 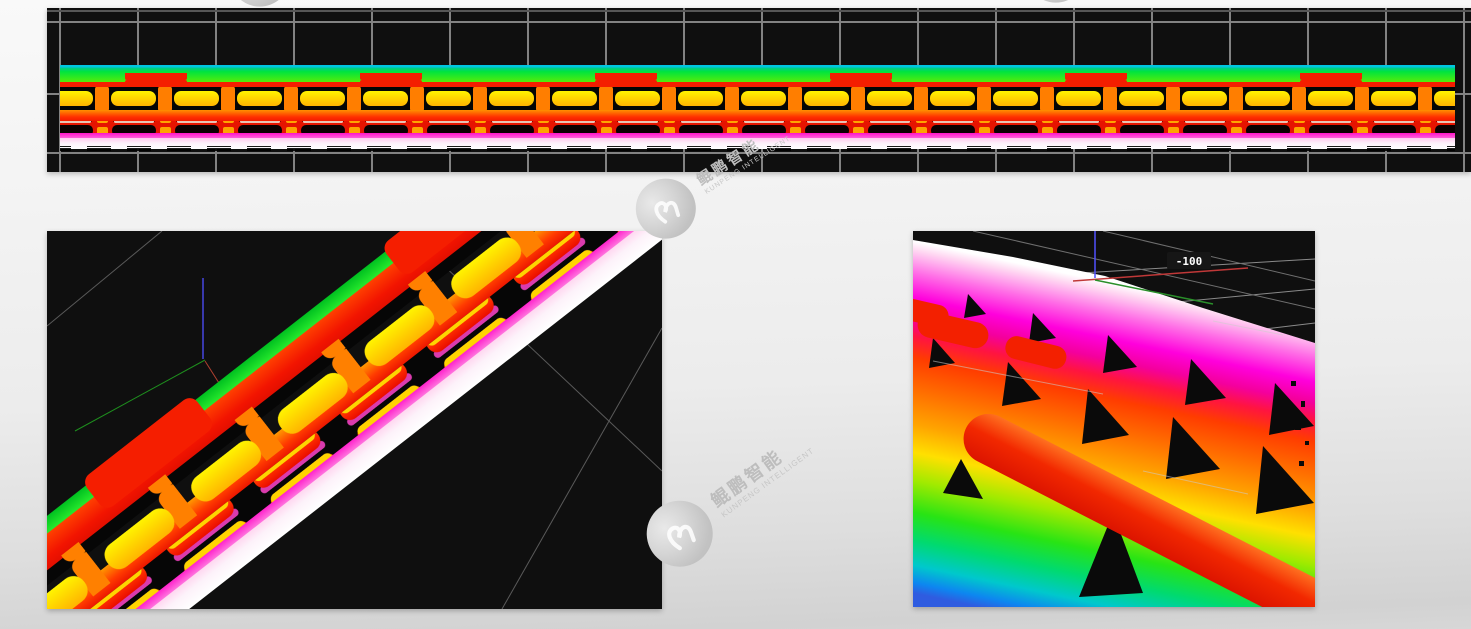 I want to click on point-cloud-red-tube, so click(x=1139, y=510).